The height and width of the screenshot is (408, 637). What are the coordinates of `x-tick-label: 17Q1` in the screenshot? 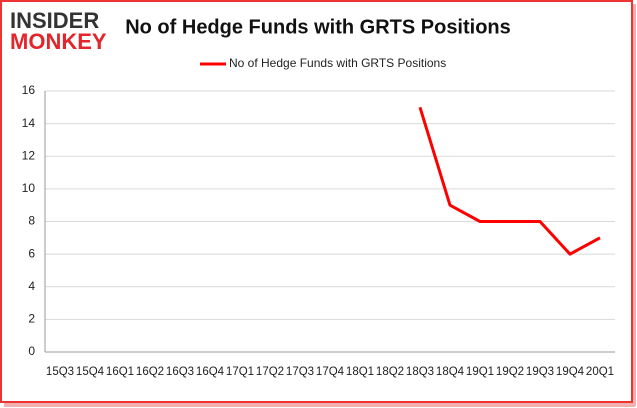 It's located at (240, 372).